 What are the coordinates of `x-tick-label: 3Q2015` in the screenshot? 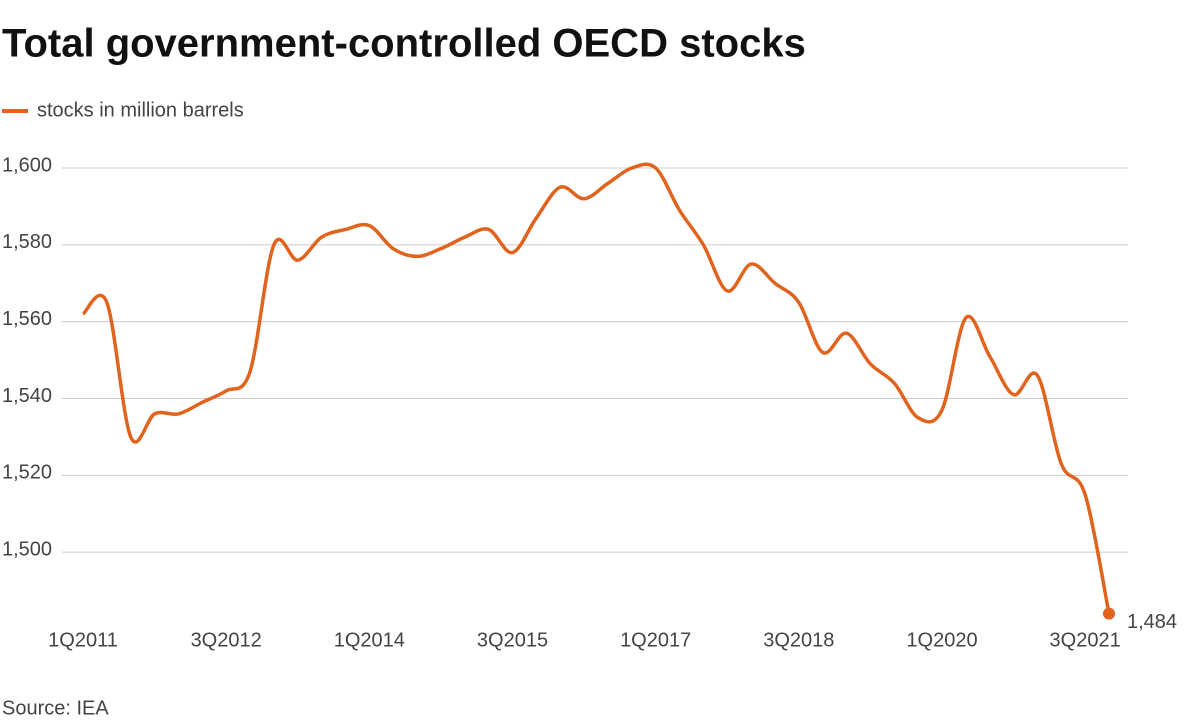 It's located at (512, 640).